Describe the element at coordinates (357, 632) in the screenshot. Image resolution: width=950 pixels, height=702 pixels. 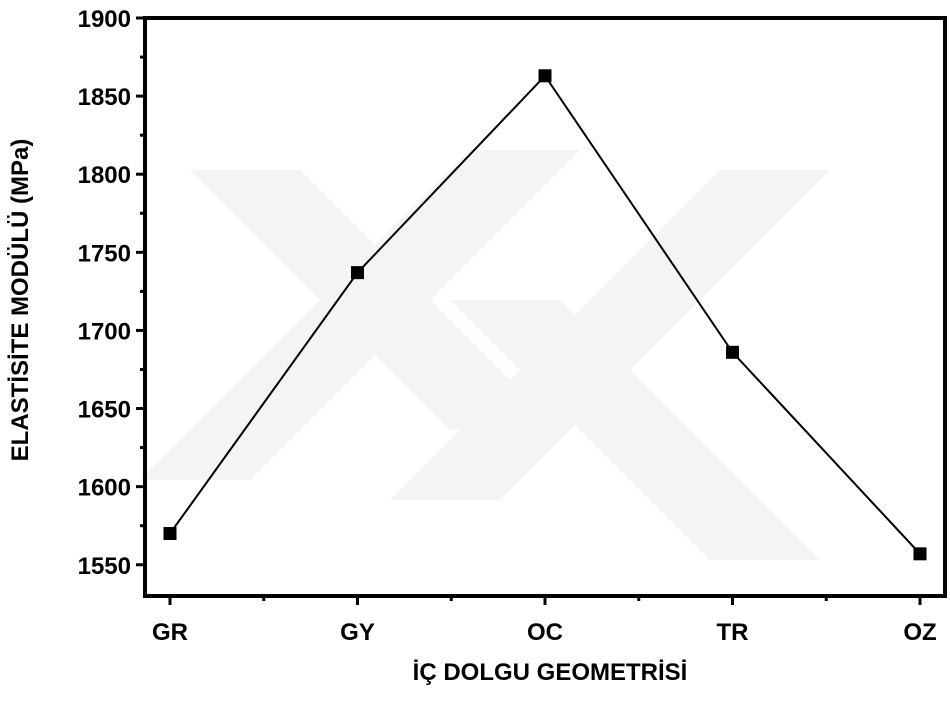
I see `x-tick-label: GY` at that location.